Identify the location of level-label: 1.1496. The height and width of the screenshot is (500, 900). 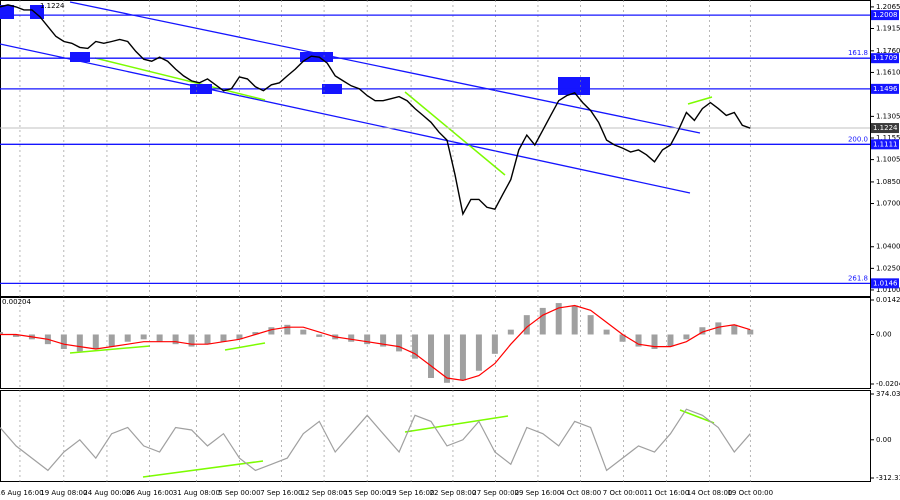
(885, 89).